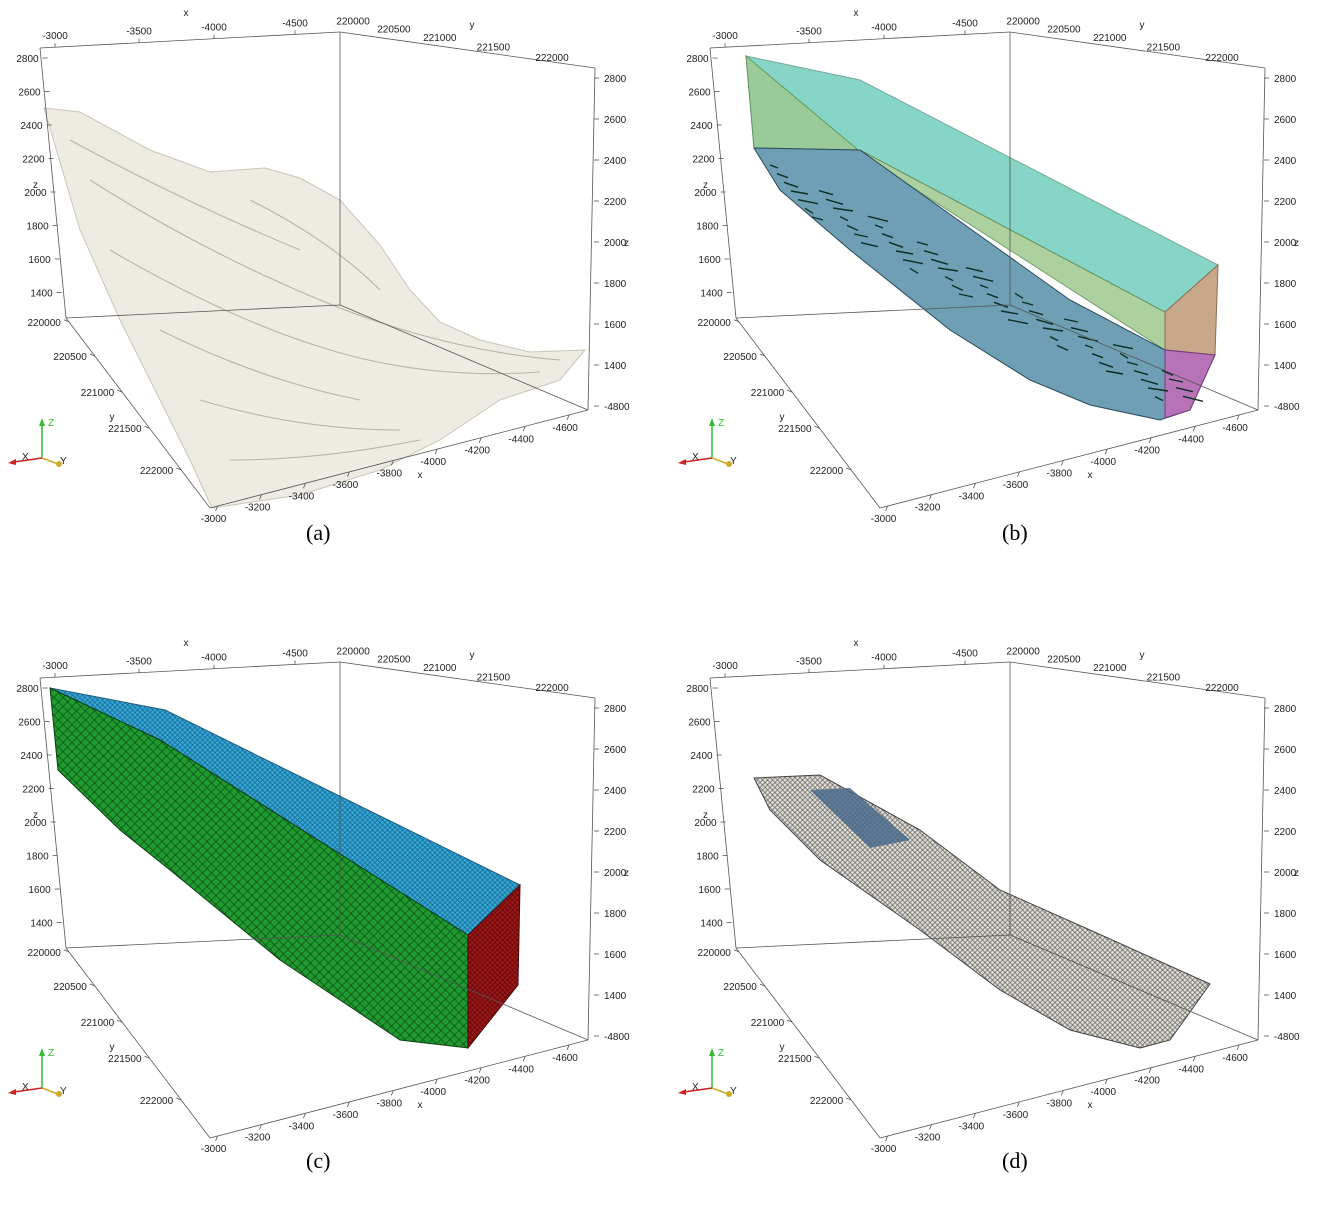 This screenshot has width=1341, height=1215. What do you see at coordinates (795, 1059) in the screenshot?
I see `y-left-tick-label: 221500` at bounding box center [795, 1059].